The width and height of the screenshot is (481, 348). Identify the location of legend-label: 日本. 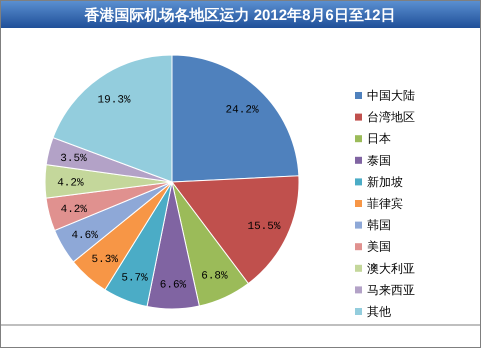
(379, 139).